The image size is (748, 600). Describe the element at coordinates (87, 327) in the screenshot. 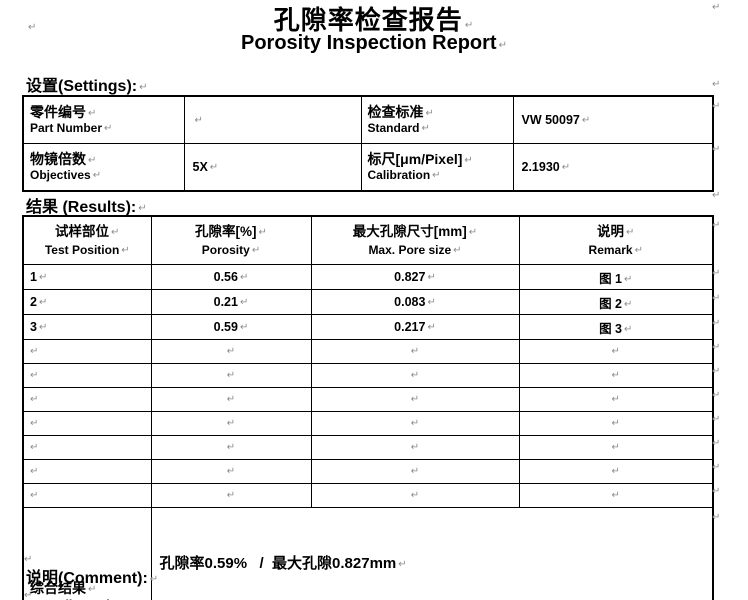

I see `position-cell: 3 ↵` at that location.